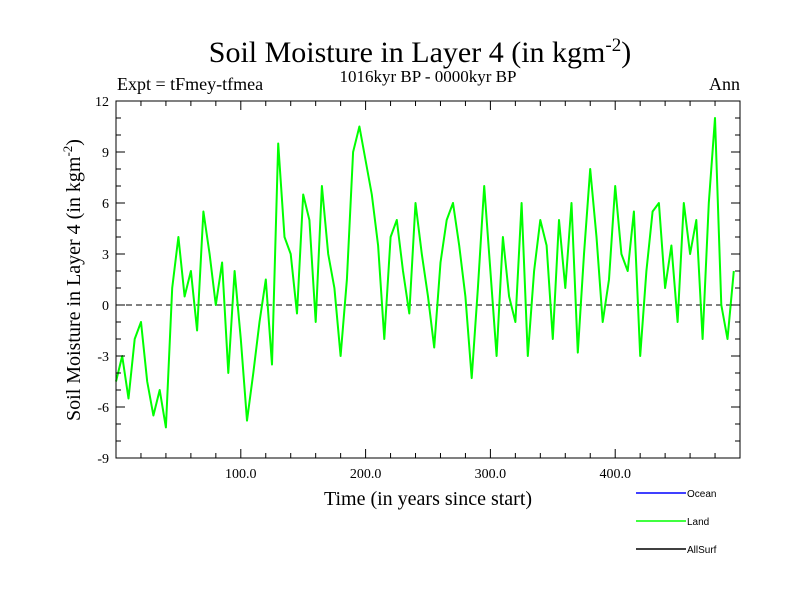 The width and height of the screenshot is (800, 600). I want to click on chart-subtitle: 1016kyr BP - 0000kyr BP, so click(428, 76).